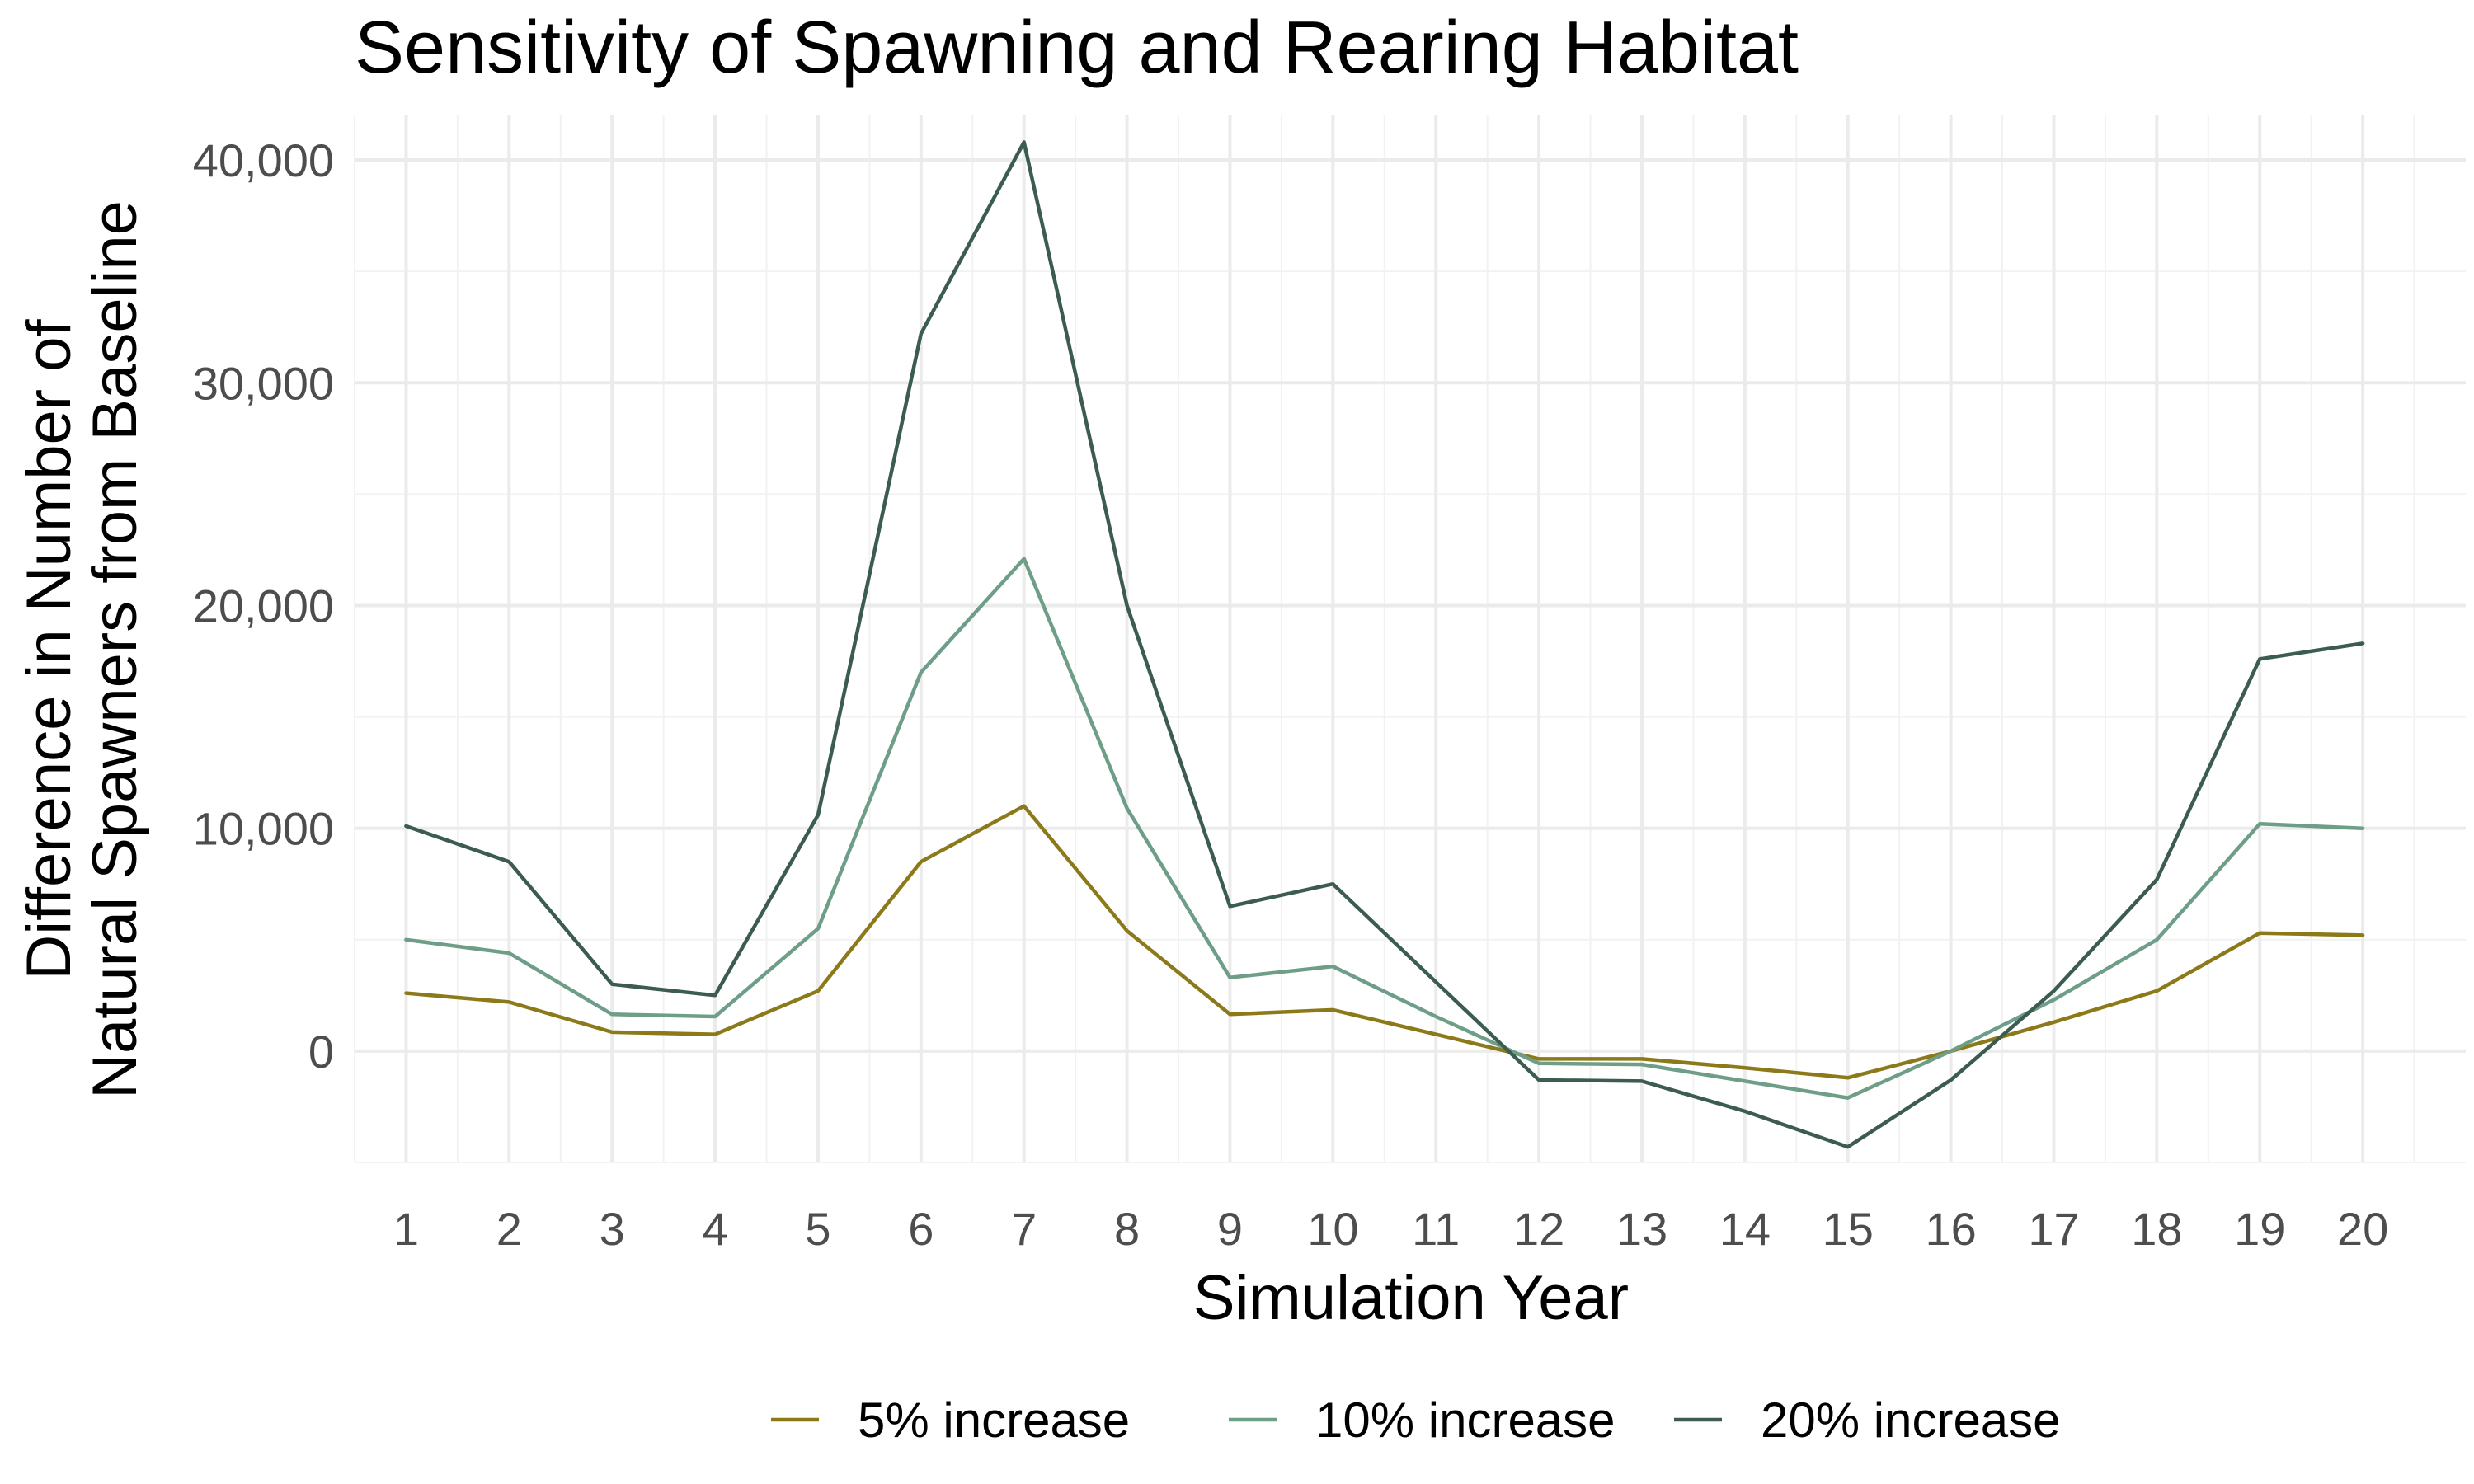 The image size is (2474, 1484). What do you see at coordinates (1848, 1229) in the screenshot?
I see `x-tick-label: 15` at bounding box center [1848, 1229].